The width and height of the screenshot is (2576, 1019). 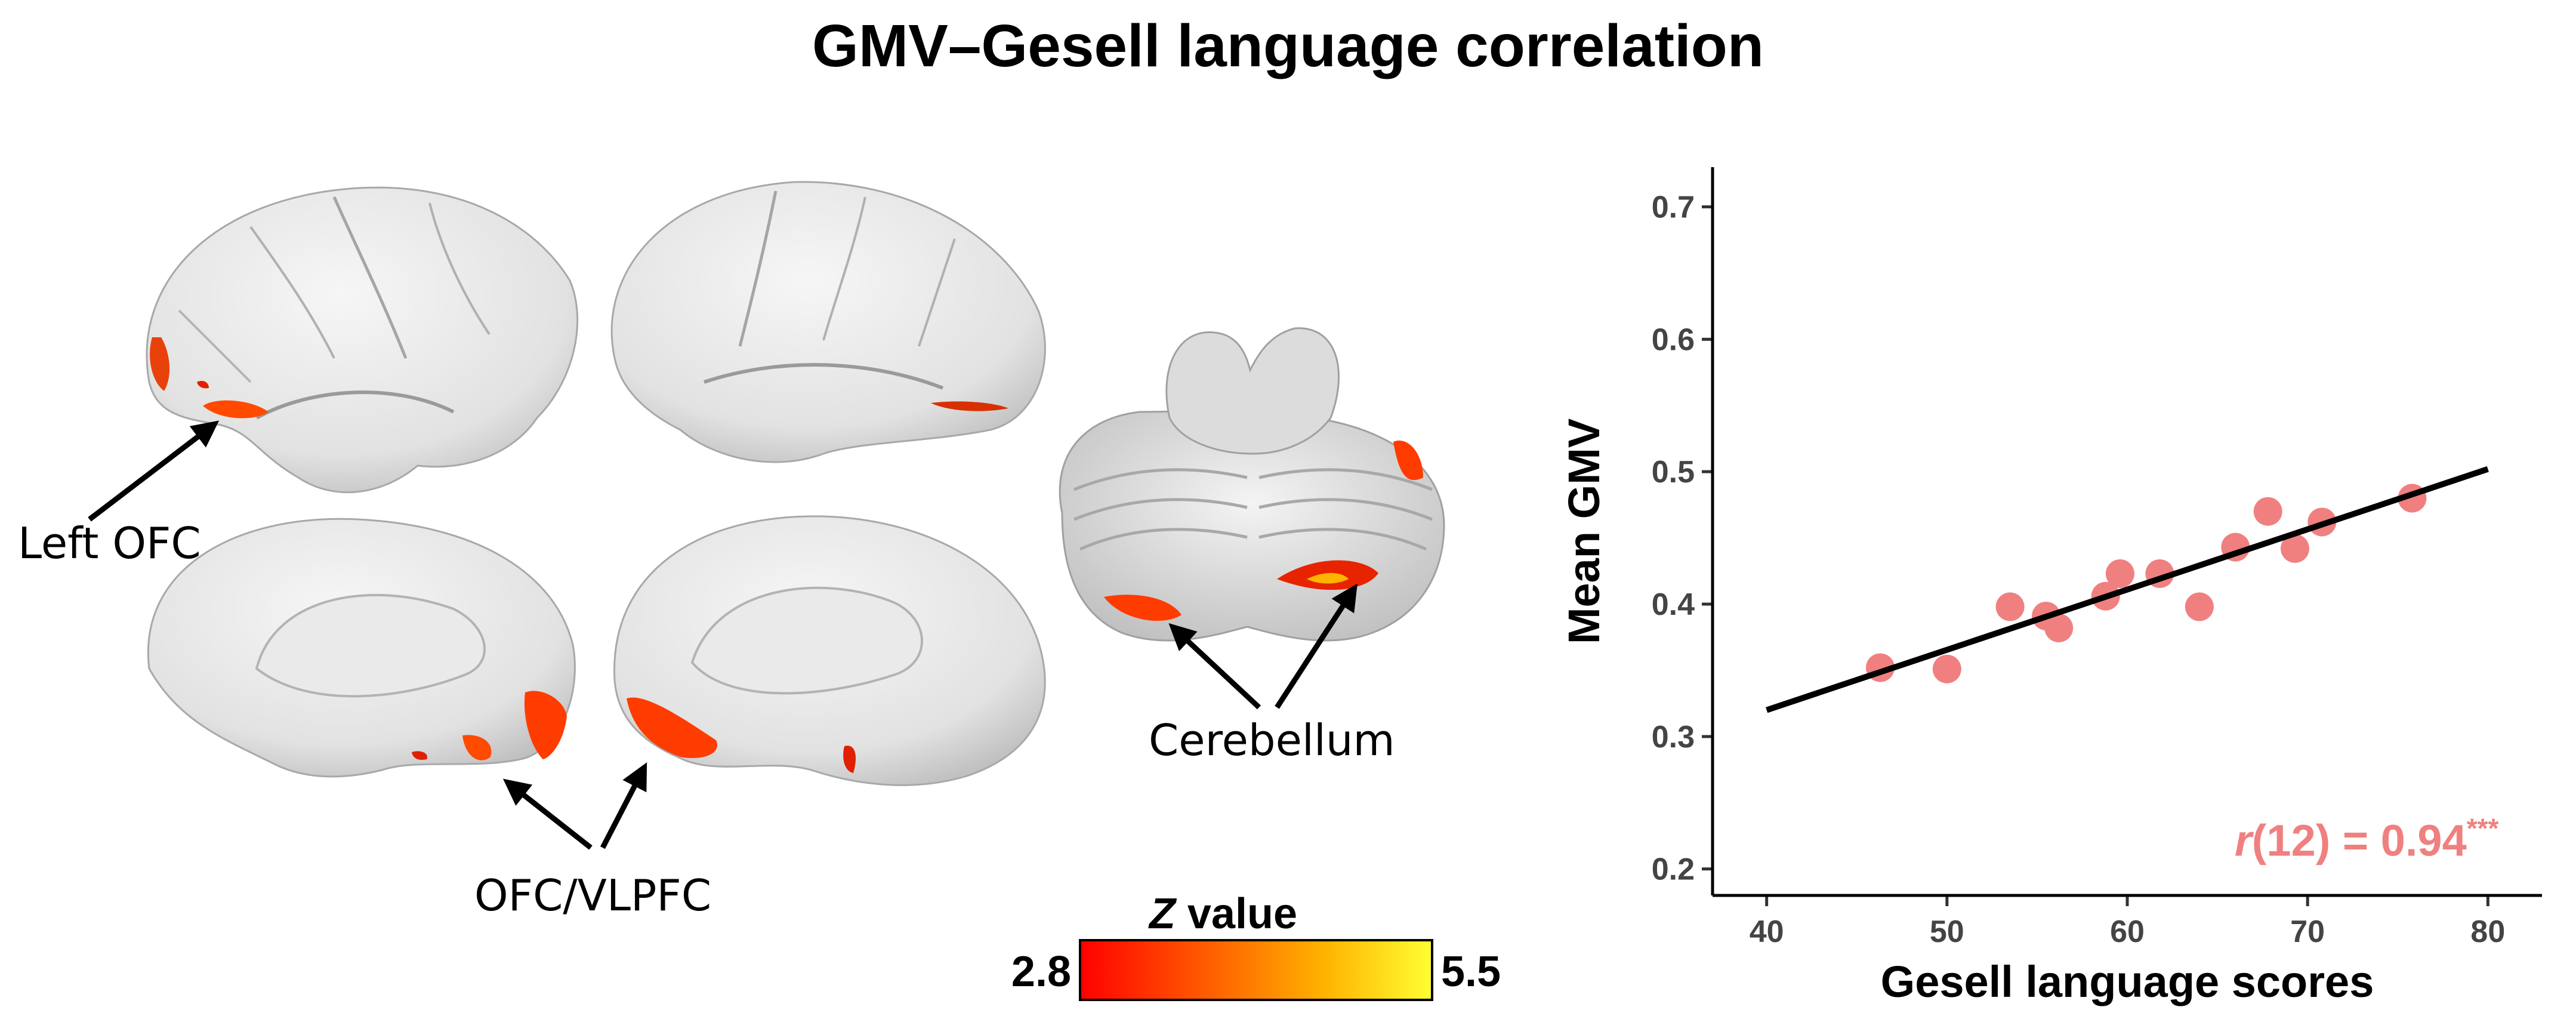 What do you see at coordinates (2307, 932) in the screenshot?
I see `x-tick-label: 70` at bounding box center [2307, 932].